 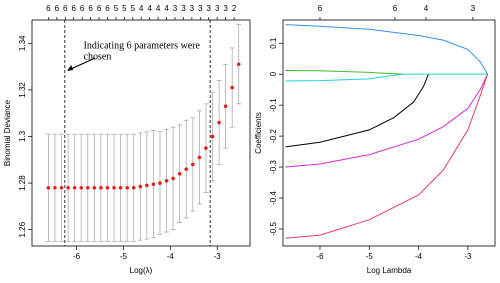 What do you see at coordinates (98, 56) in the screenshot?
I see `annotation: chosen` at bounding box center [98, 56].